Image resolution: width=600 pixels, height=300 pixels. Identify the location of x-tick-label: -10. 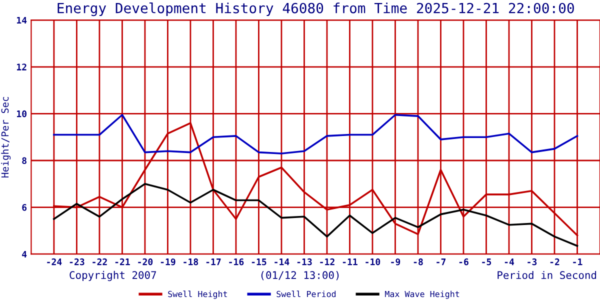
(373, 262).